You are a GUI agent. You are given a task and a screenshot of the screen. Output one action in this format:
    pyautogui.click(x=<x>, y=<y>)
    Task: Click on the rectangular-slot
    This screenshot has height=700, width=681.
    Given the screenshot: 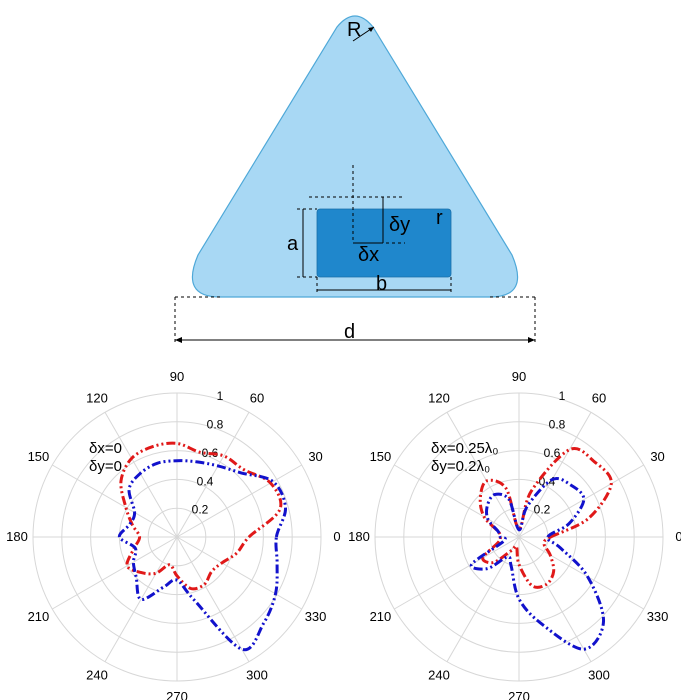 What is the action you would take?
    pyautogui.click(x=384, y=243)
    